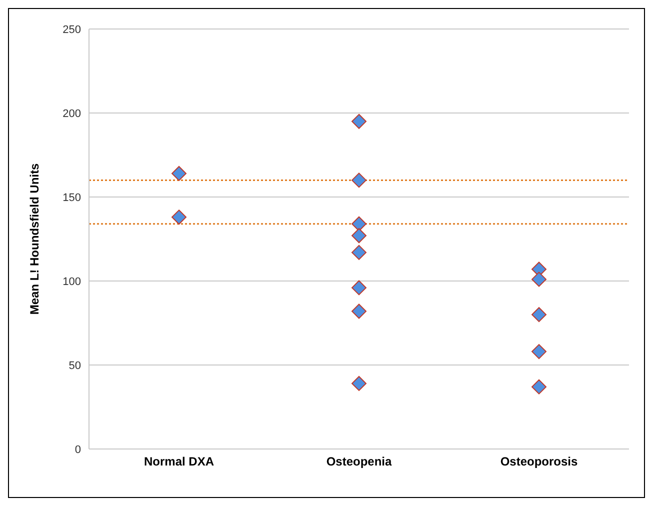  Describe the element at coordinates (77, 450) in the screenshot. I see `y-tick-label: 0` at that location.